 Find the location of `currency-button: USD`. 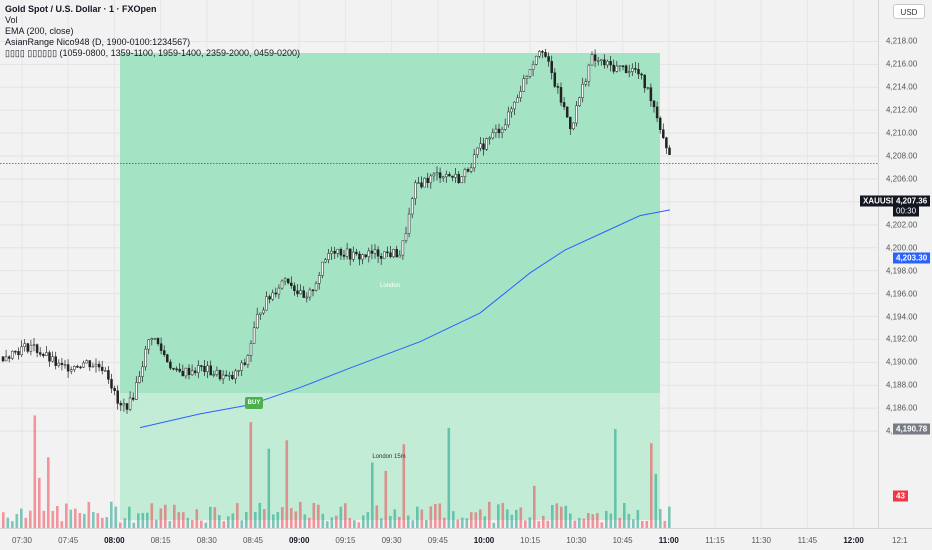

currency-button: USD is located at coordinates (909, 11).